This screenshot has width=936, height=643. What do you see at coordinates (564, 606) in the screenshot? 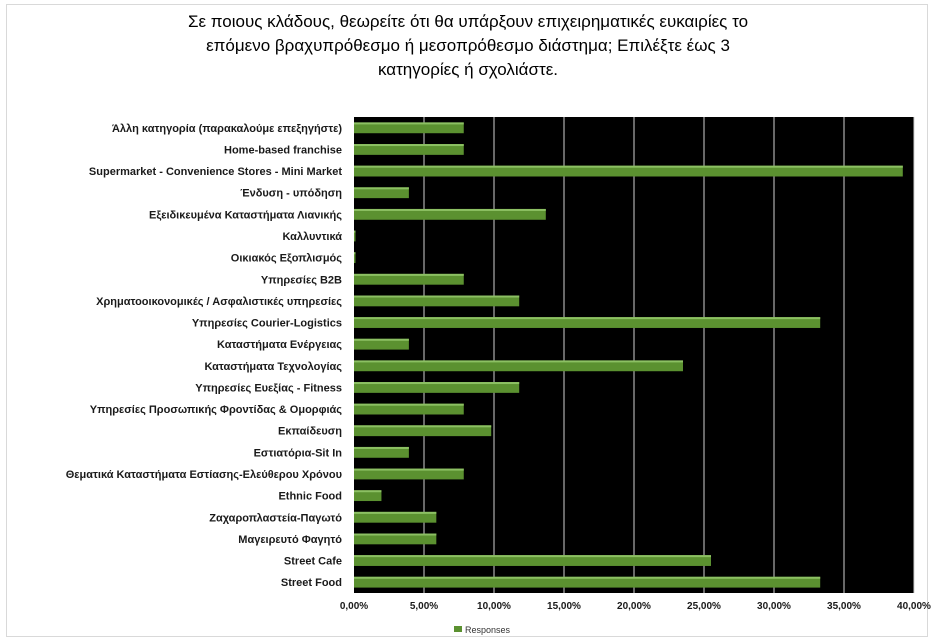
I see `x-tick-label: 15,00%` at bounding box center [564, 606].